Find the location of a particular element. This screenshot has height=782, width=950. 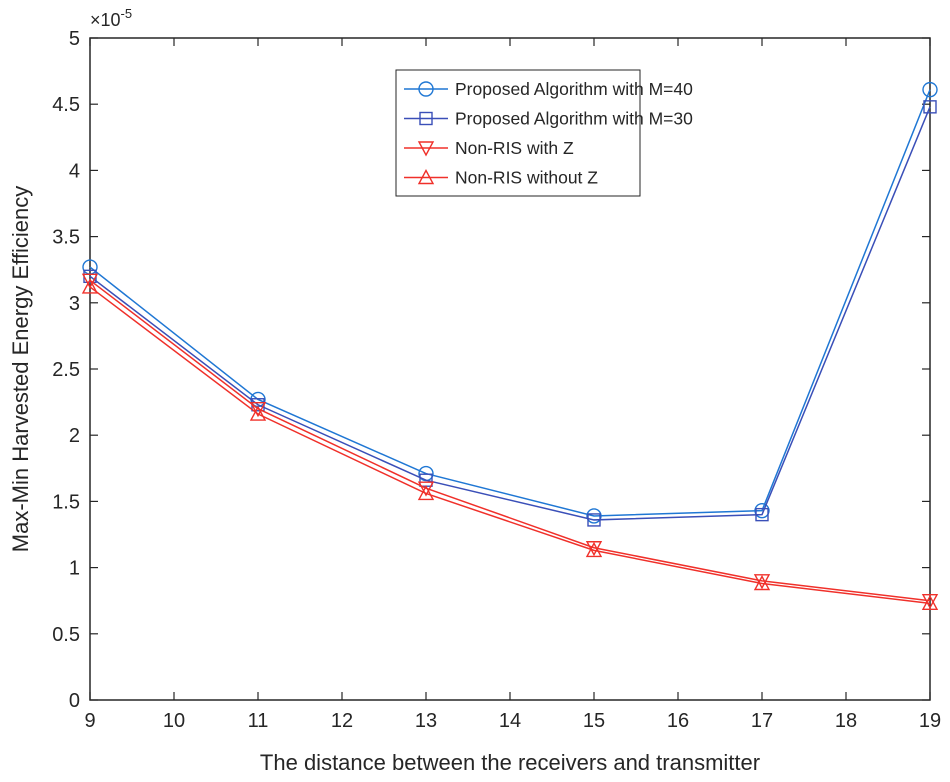

legend-entry: Proposed Algorithm with M=40 is located at coordinates (574, 89).